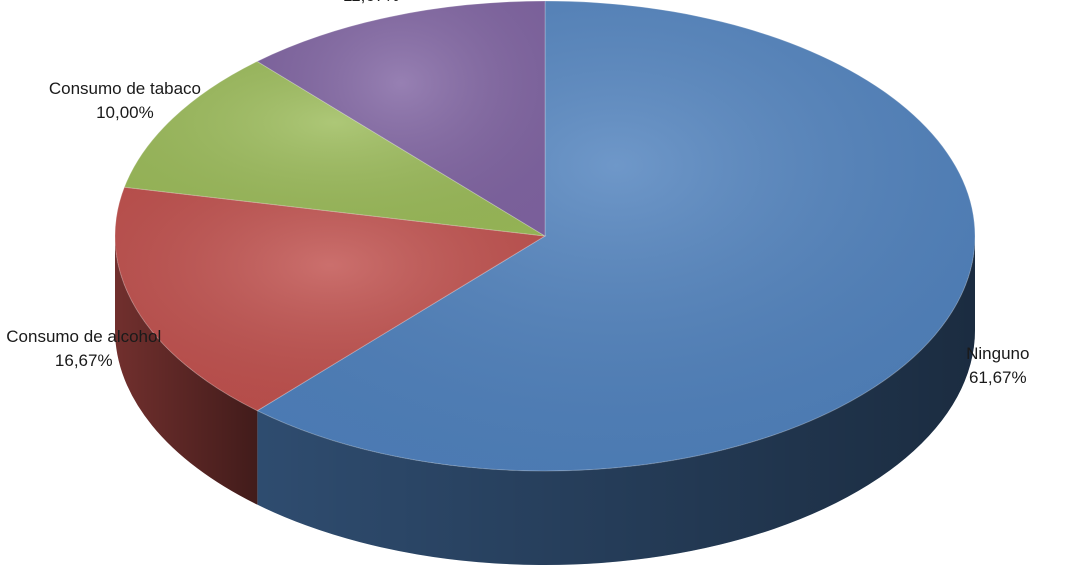 This screenshot has width=1070, height=568. What do you see at coordinates (998, 354) in the screenshot?
I see `slice-name: Ninguno` at bounding box center [998, 354].